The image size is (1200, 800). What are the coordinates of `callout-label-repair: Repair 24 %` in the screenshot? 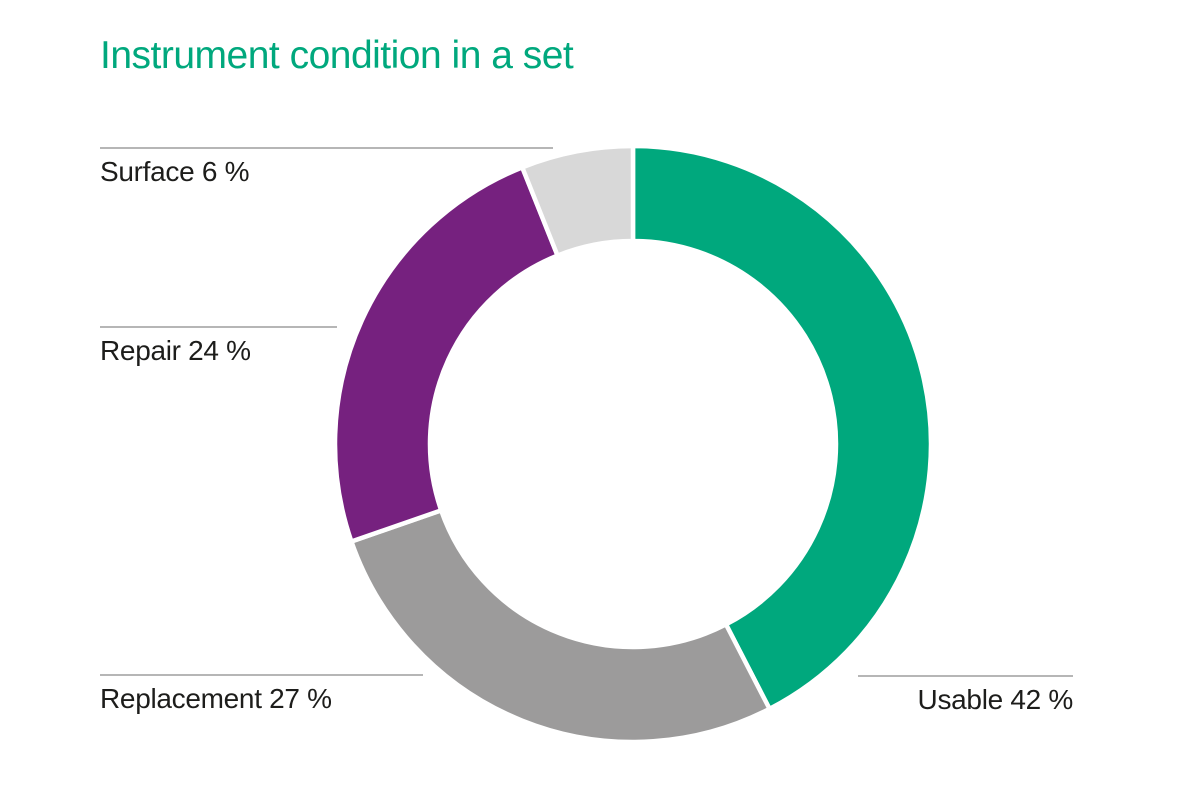 It's located at (175, 350).